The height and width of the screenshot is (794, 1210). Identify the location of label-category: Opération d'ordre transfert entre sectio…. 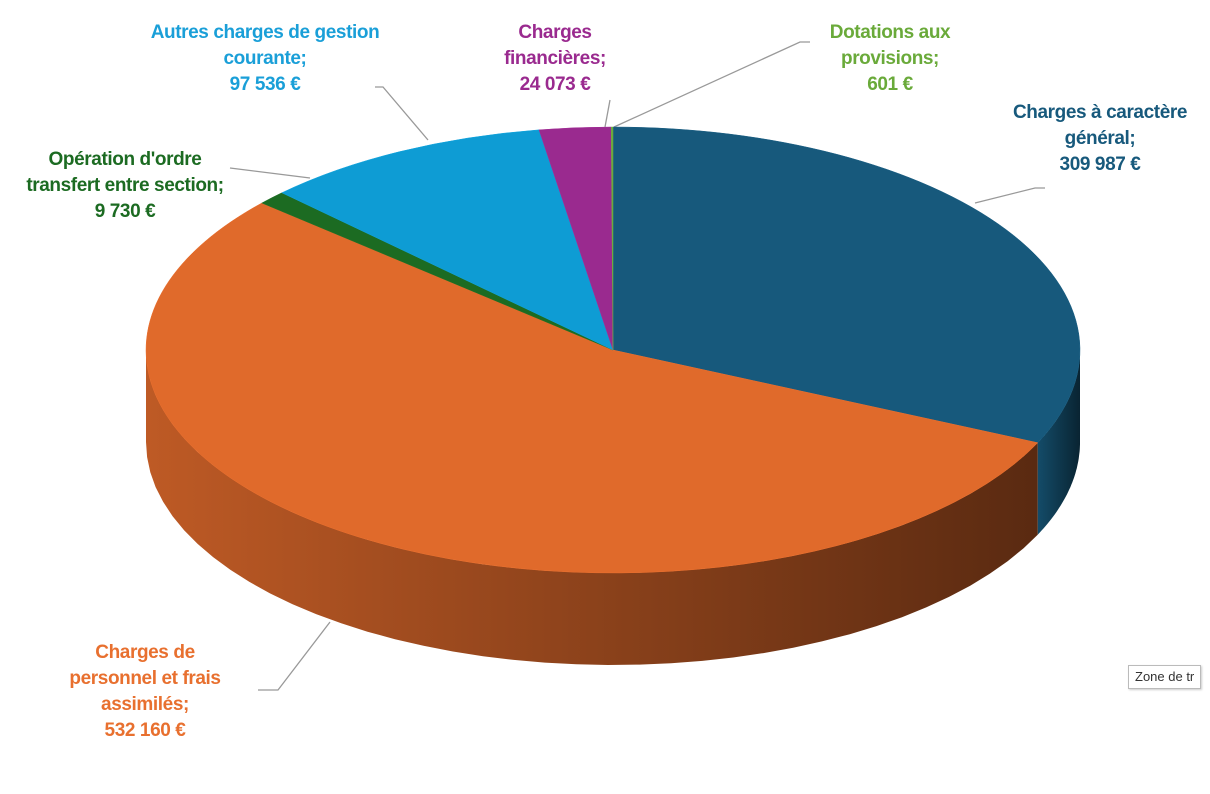
(125, 172).